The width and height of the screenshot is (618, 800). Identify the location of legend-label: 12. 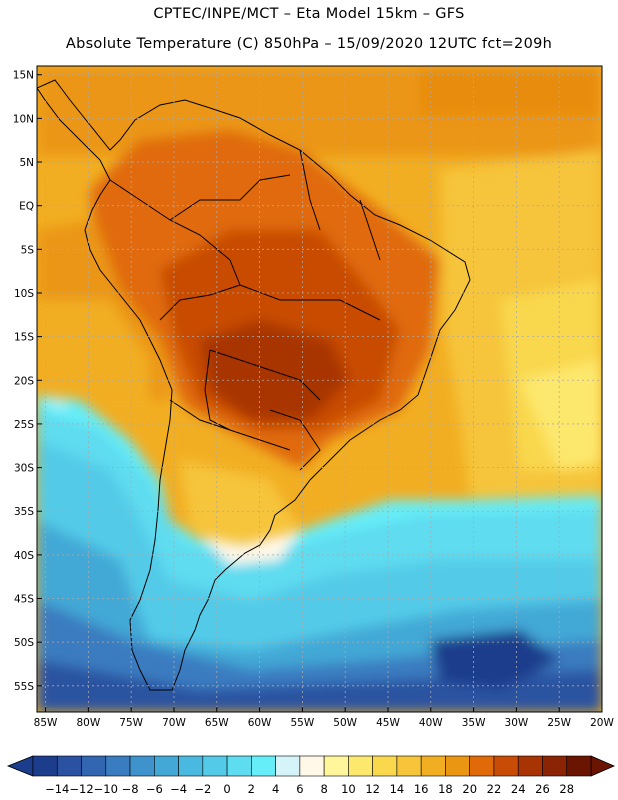
(372, 789).